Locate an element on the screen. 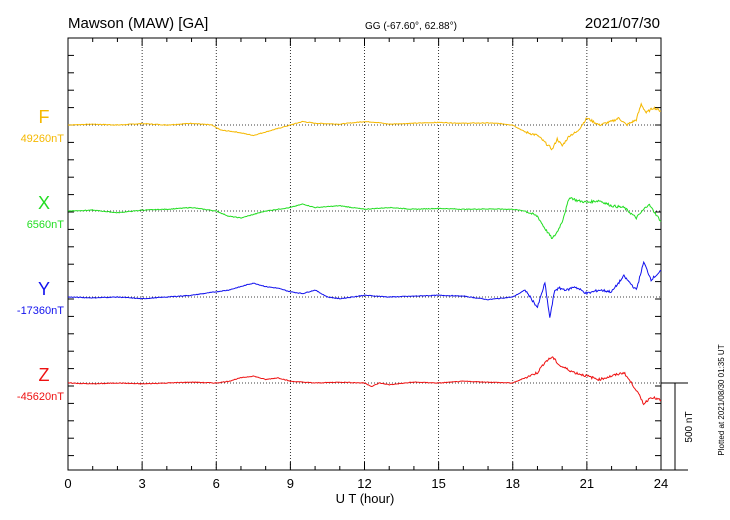 Image resolution: width=730 pixels, height=520 pixels. plotted-timestamp: Plotted at 2021/08/30 01:35 UT is located at coordinates (721, 399).